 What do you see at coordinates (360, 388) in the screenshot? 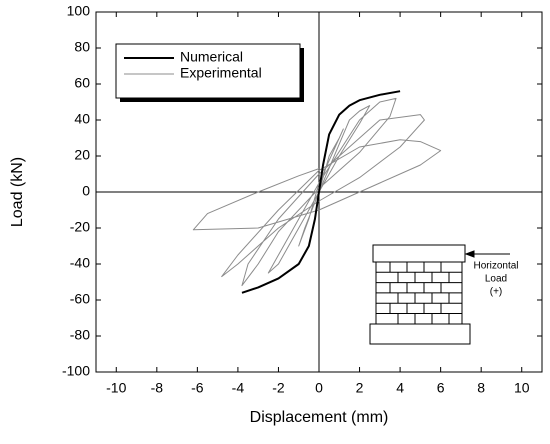
I see `x-tick-label: 2` at bounding box center [360, 388].